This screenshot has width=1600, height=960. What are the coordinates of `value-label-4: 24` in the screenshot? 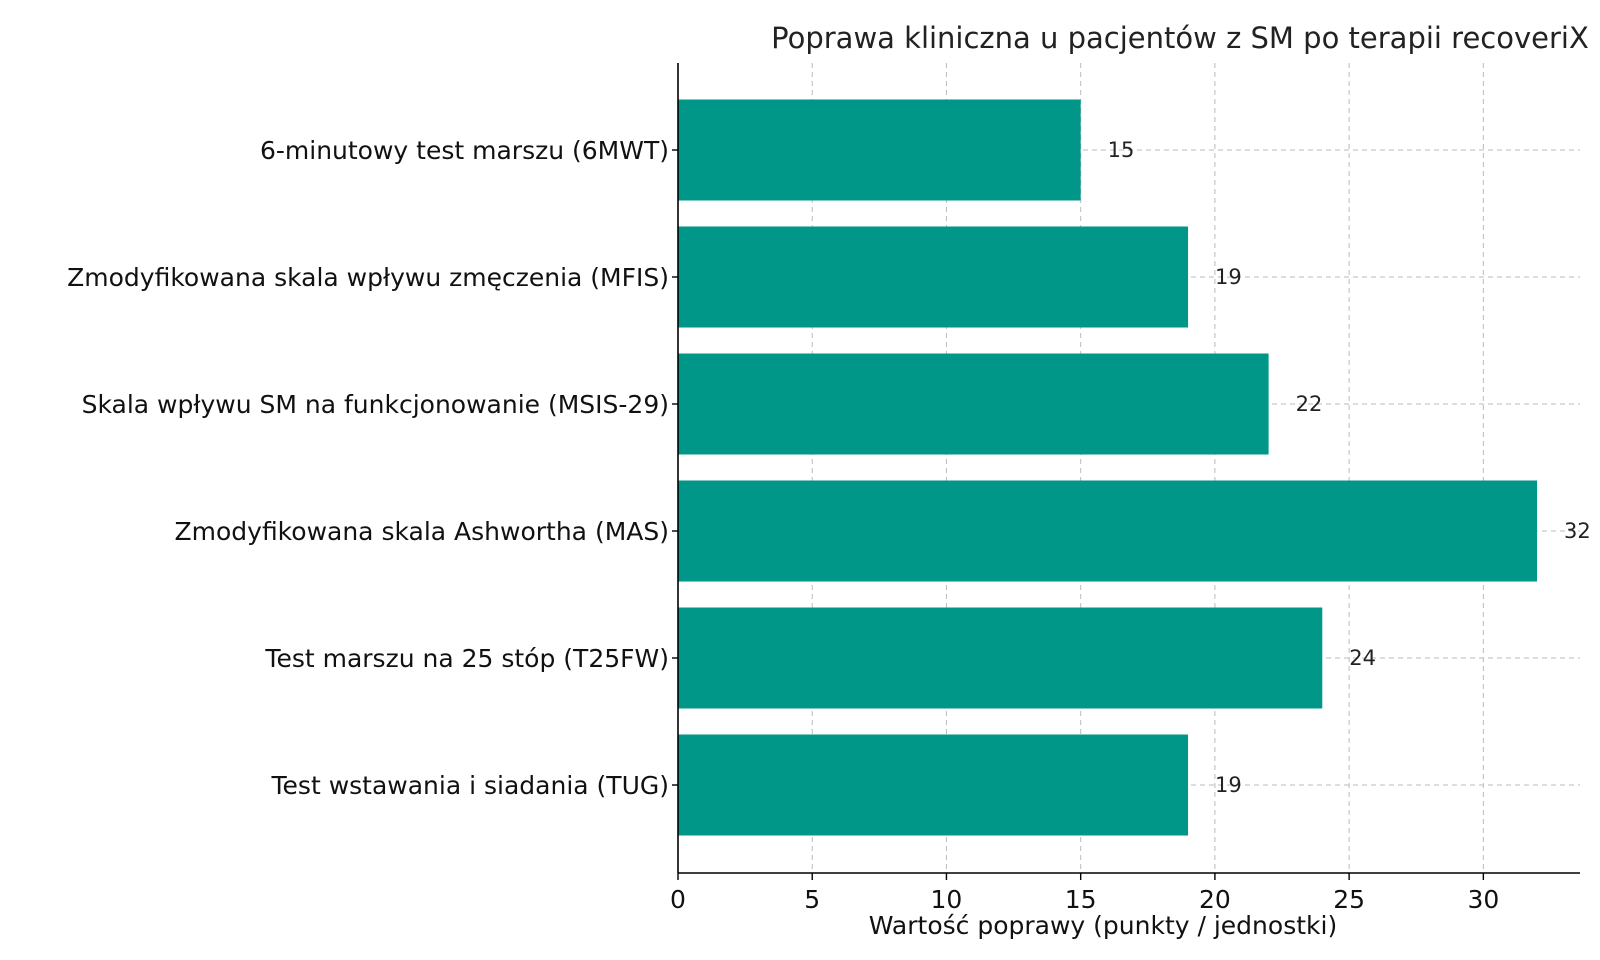 It's located at (1362, 658).